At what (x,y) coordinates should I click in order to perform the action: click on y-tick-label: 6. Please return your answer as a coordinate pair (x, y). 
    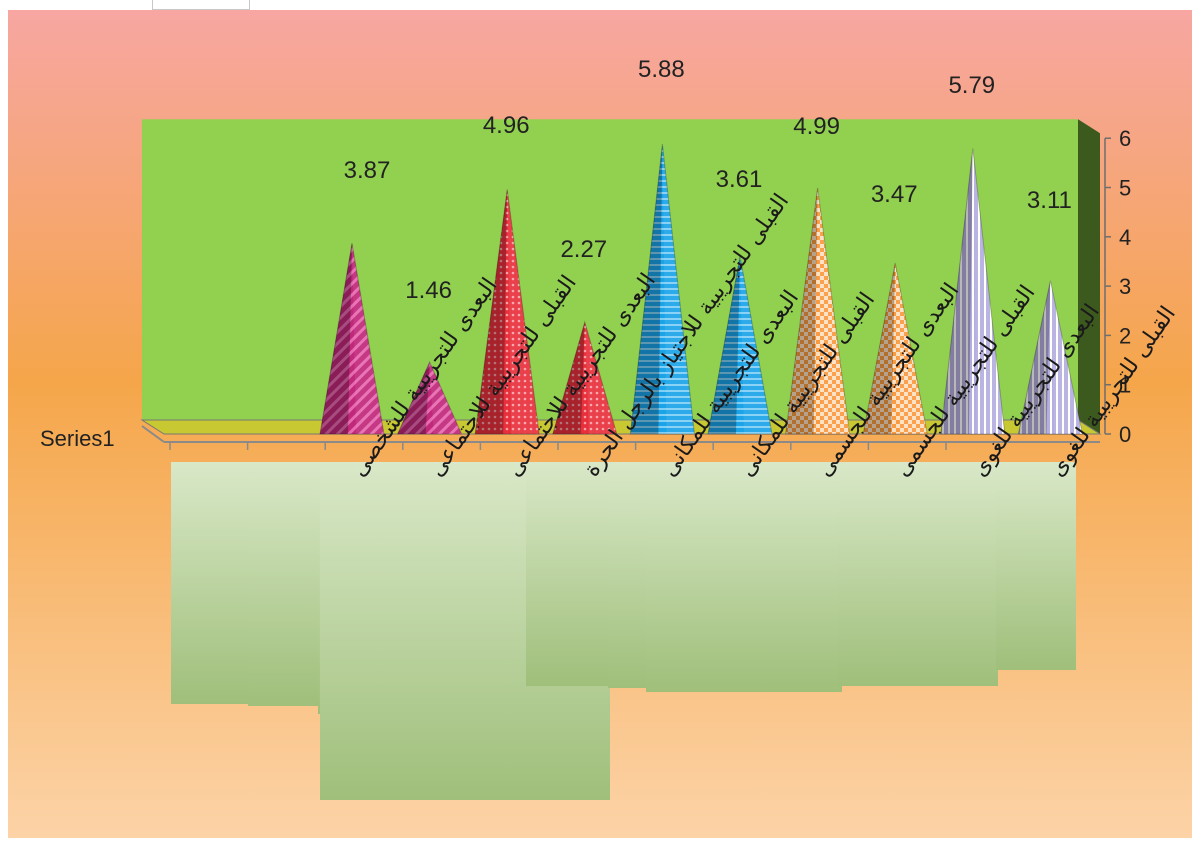
    Looking at the image, I should click on (1125, 138).